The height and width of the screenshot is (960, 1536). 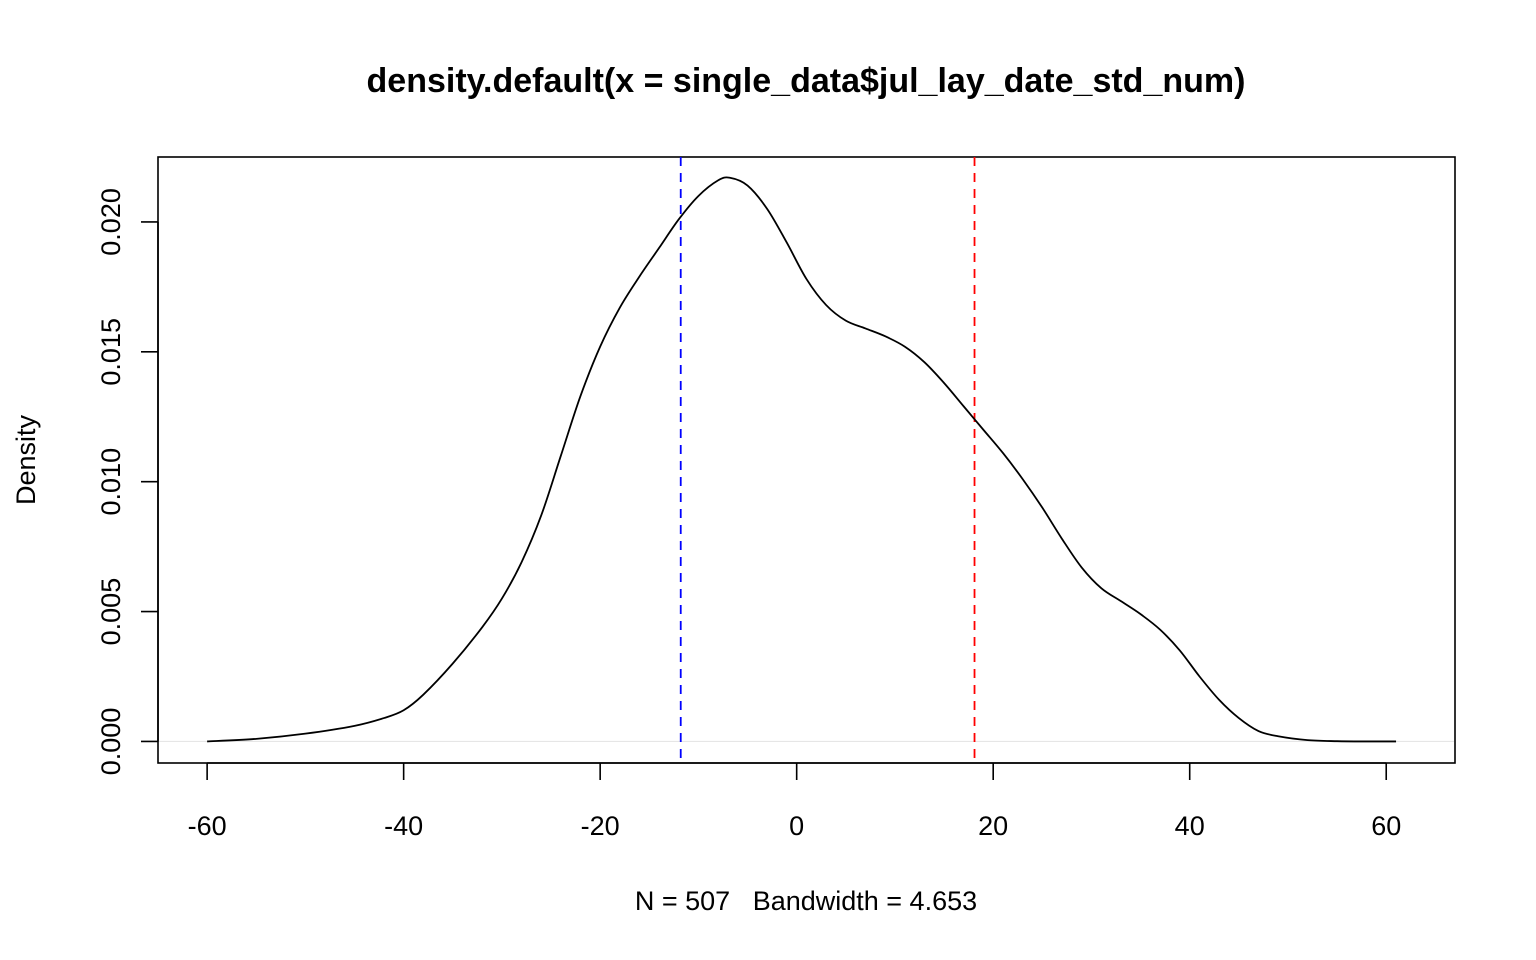 What do you see at coordinates (993, 826) in the screenshot?
I see `x-tick-label: 20` at bounding box center [993, 826].